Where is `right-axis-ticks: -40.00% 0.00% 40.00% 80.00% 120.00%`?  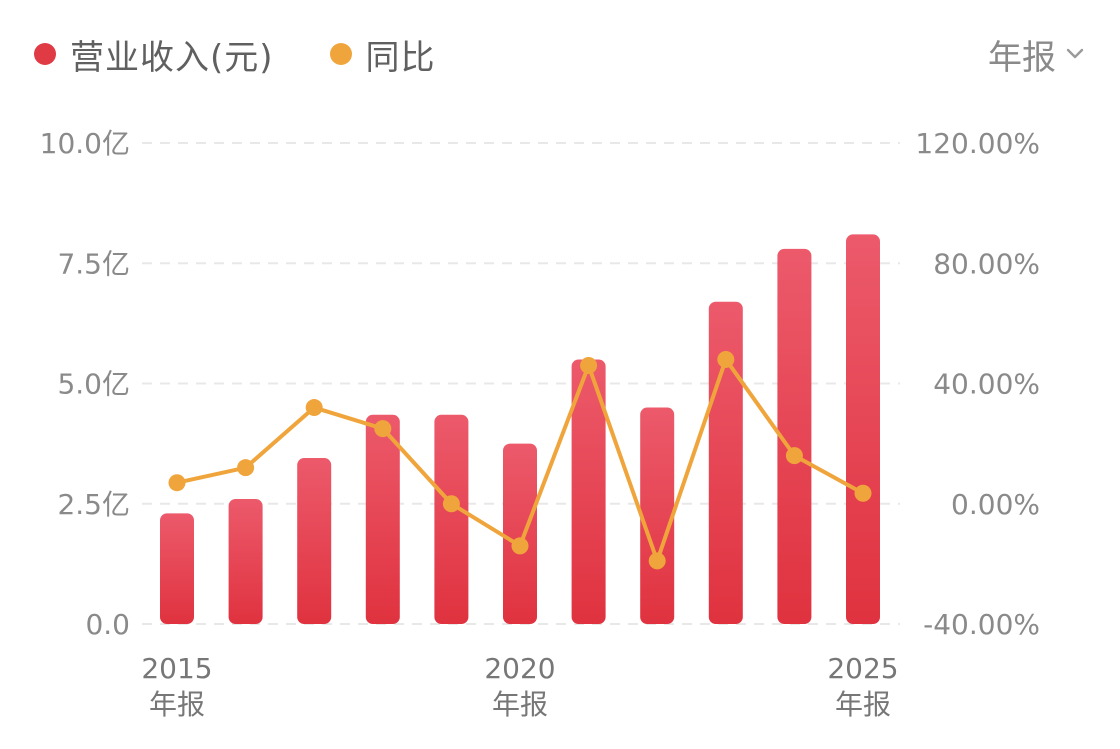
right-axis-ticks: -40.00% 0.00% 40.00% 80.00% 120.00% is located at coordinates (977, 384).